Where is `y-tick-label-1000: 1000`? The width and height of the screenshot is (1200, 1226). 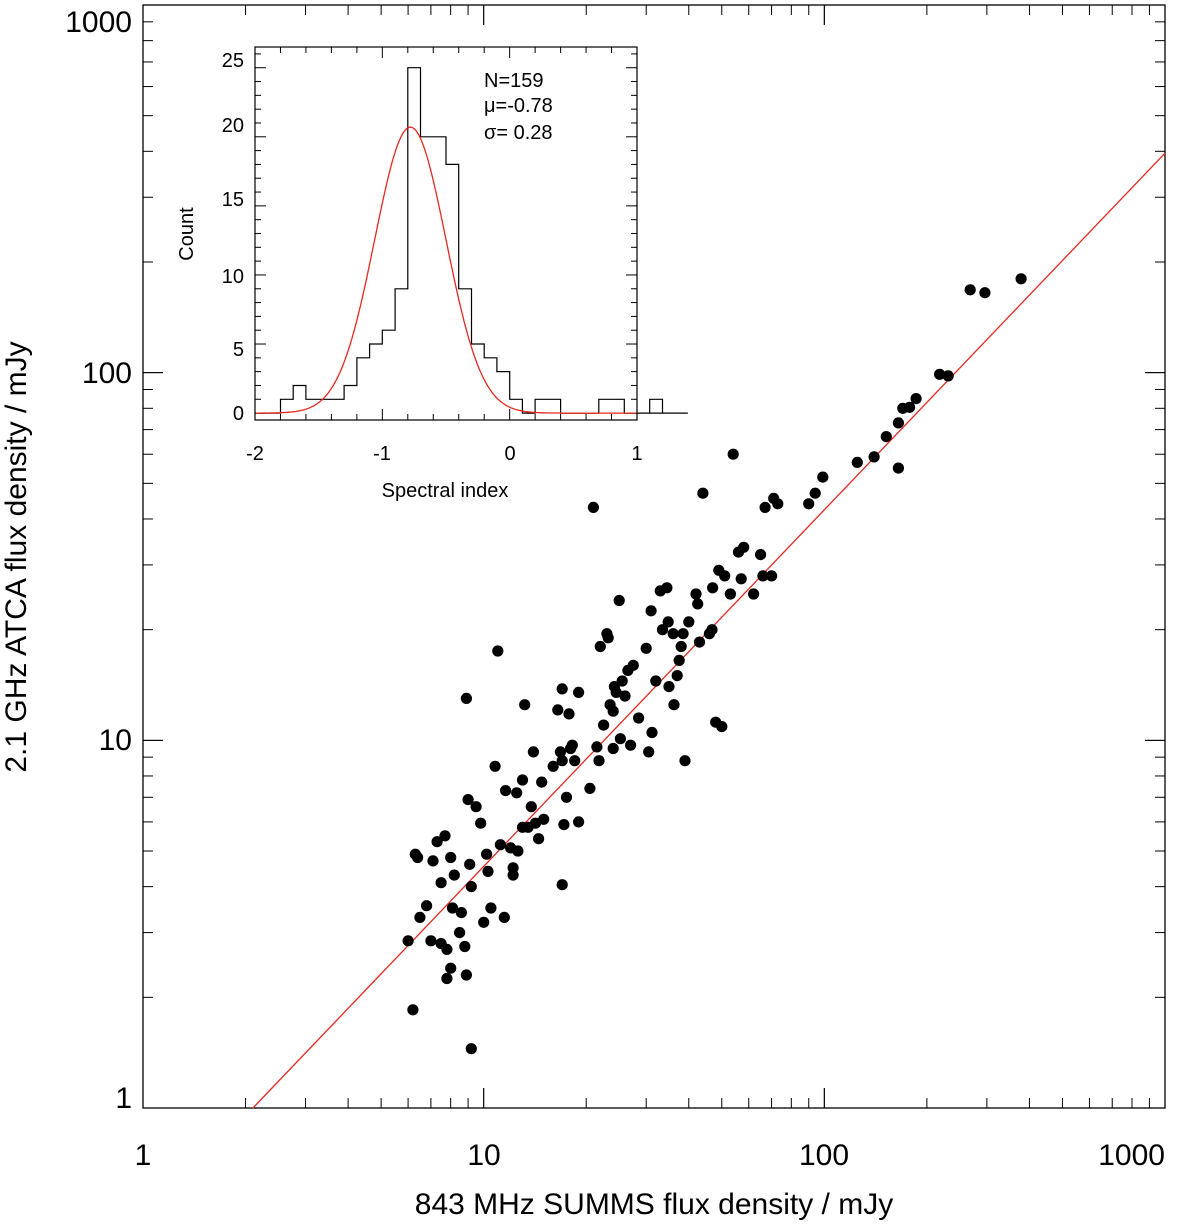 y-tick-label-1000: 1000 is located at coordinates (98, 22).